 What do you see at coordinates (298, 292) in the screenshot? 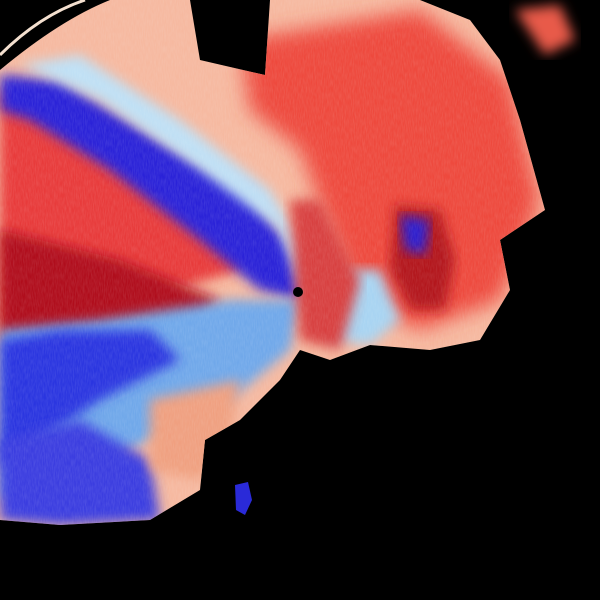
I see `radar-site` at bounding box center [298, 292].